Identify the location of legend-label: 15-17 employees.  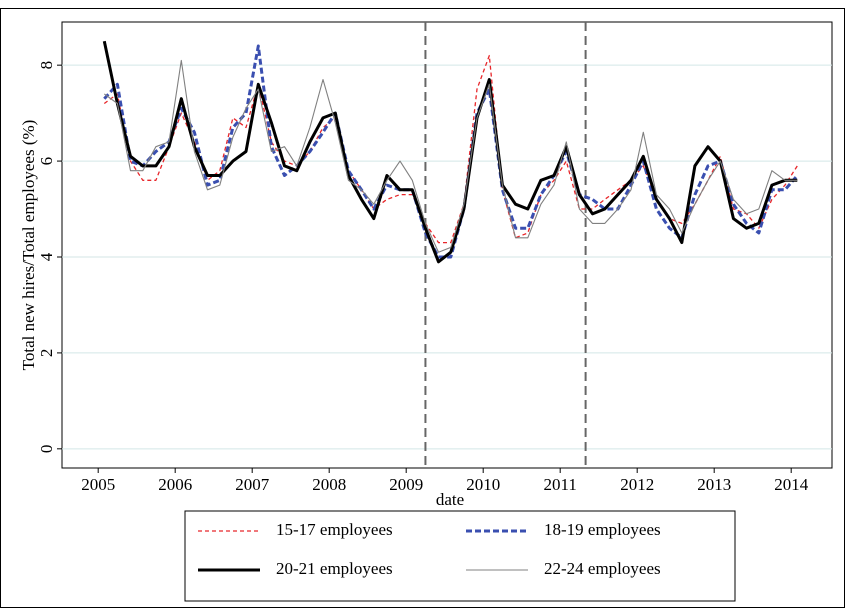
(334, 529).